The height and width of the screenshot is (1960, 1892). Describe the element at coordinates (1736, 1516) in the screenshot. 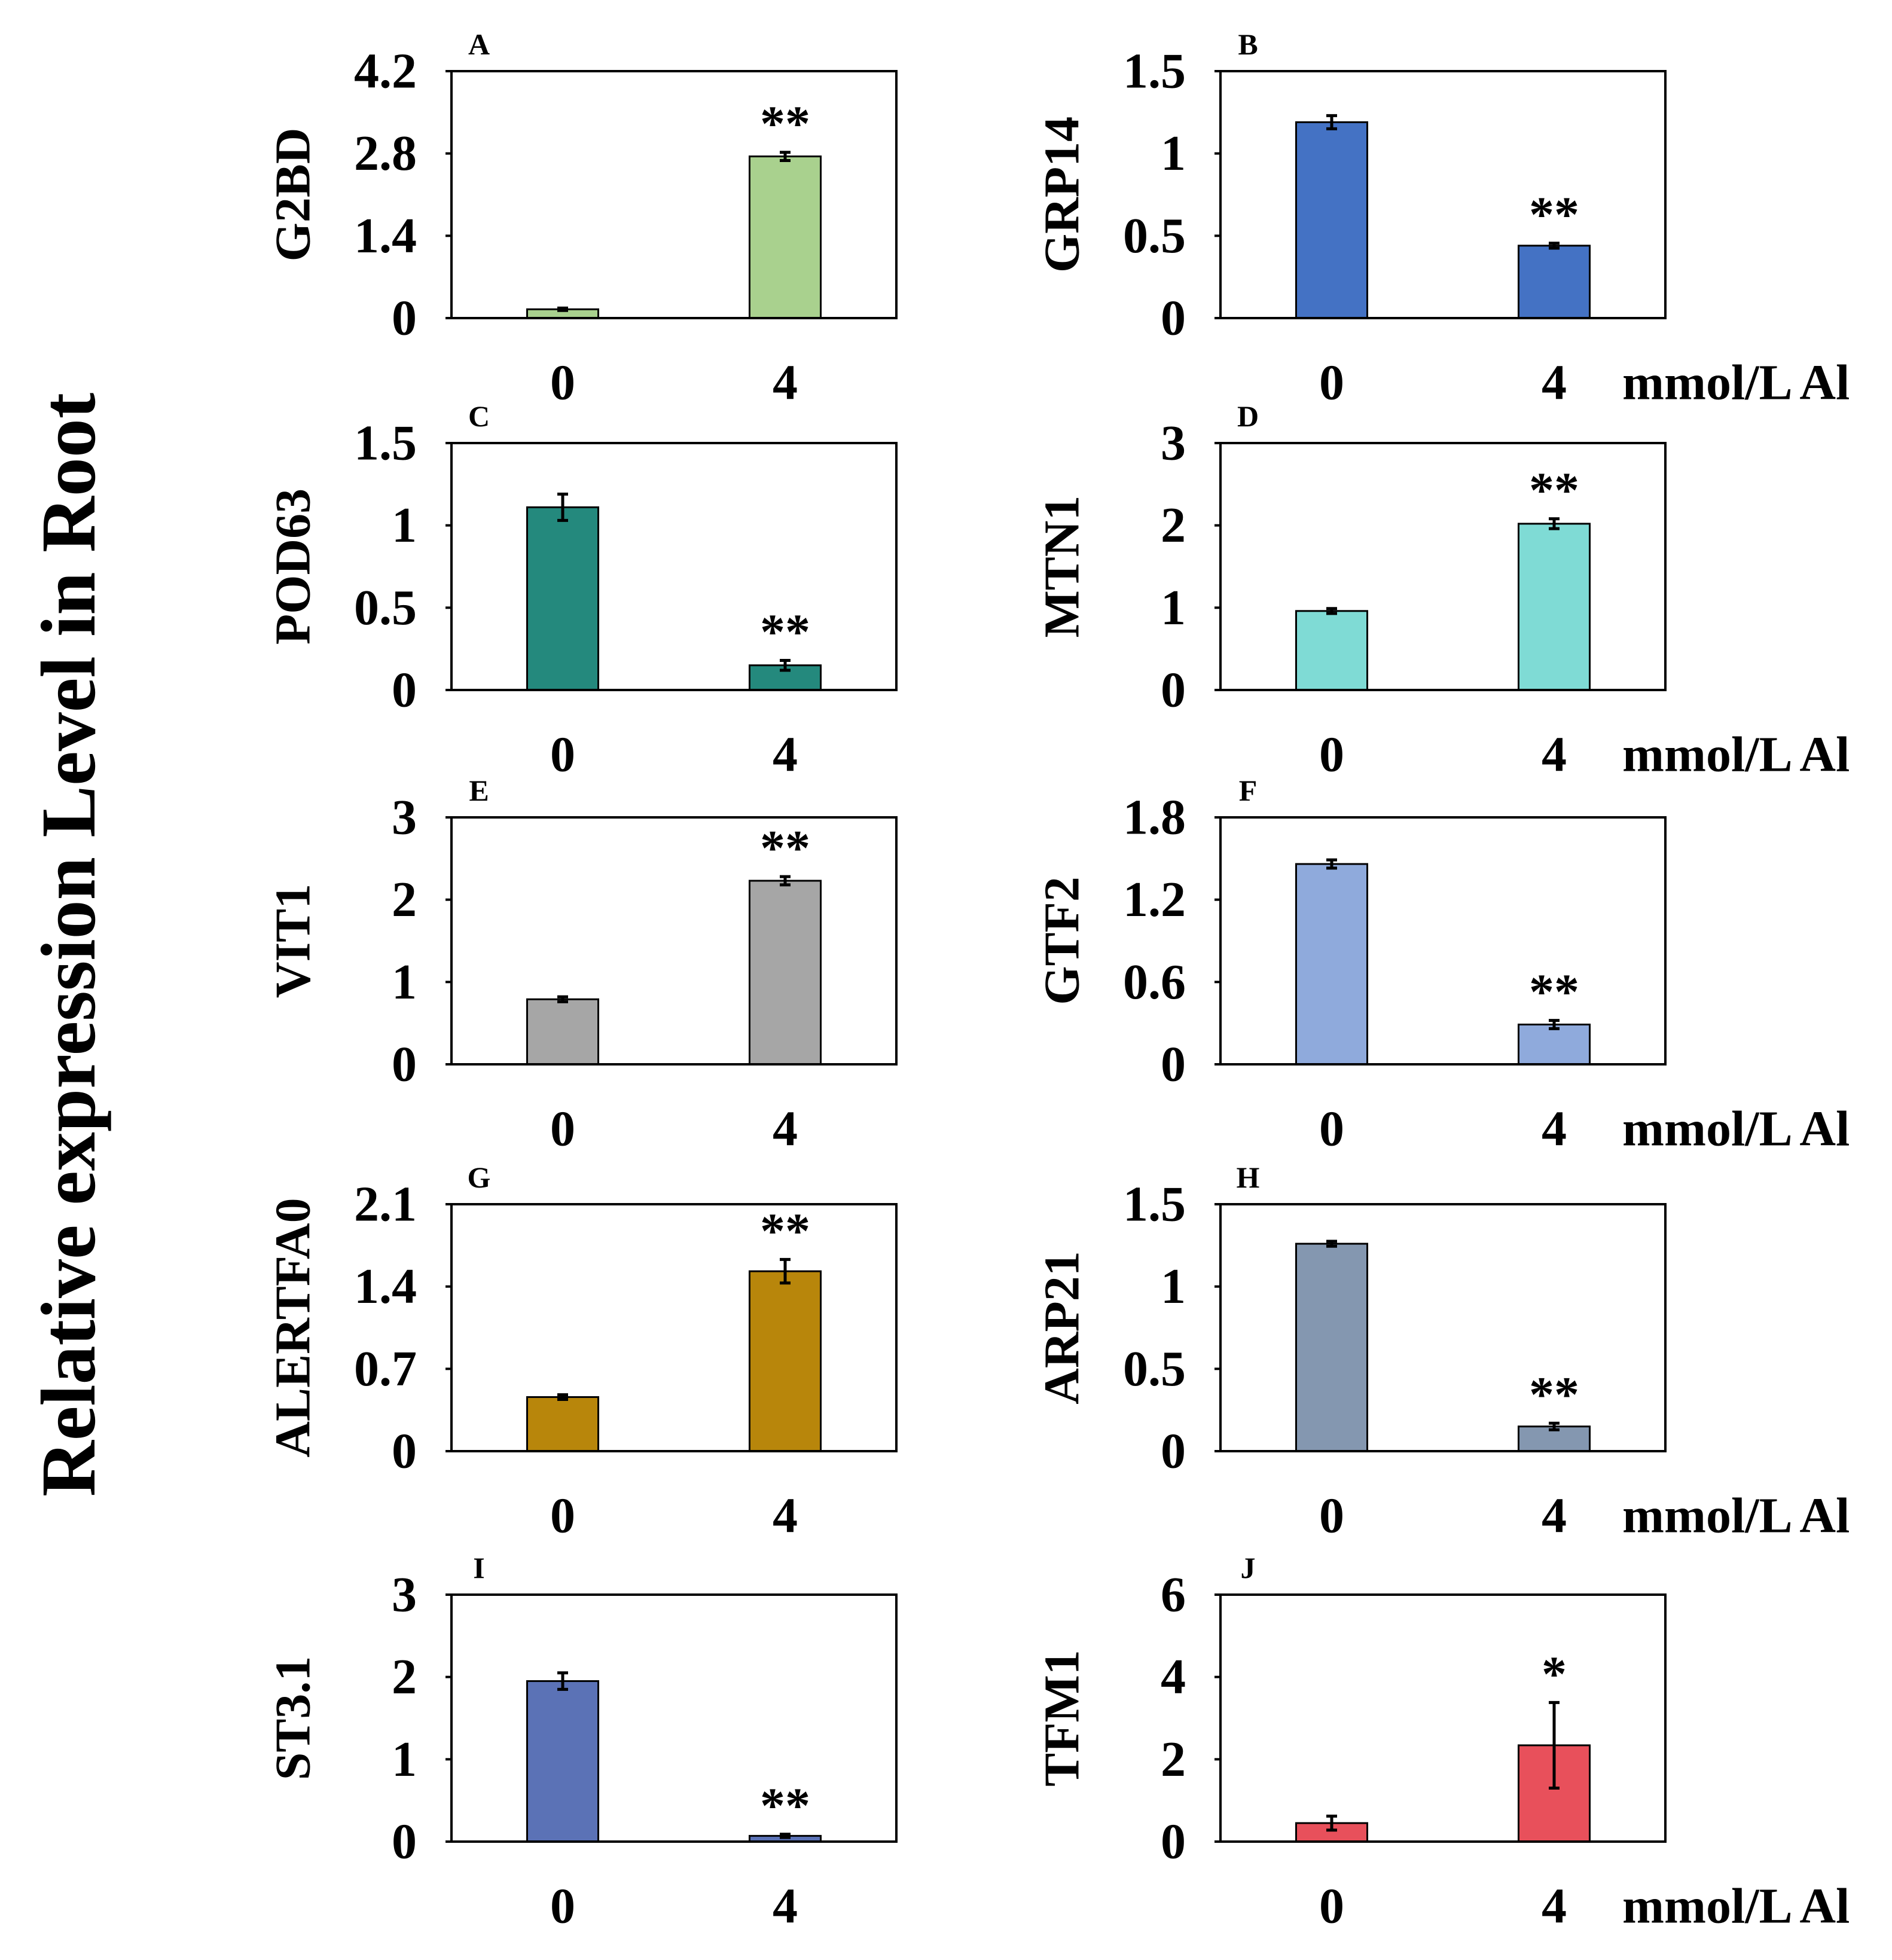

I see `panel-h-xlabel: mmol/L Al` at that location.